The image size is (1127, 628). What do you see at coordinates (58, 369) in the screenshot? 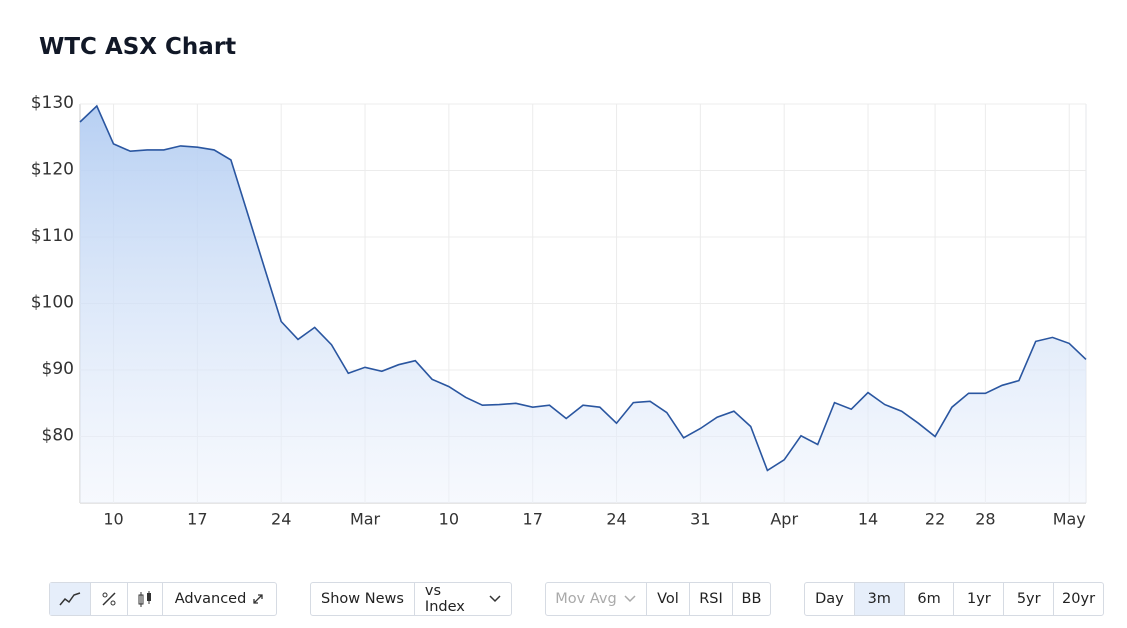
I see `y-tick-label: $90` at bounding box center [58, 369].